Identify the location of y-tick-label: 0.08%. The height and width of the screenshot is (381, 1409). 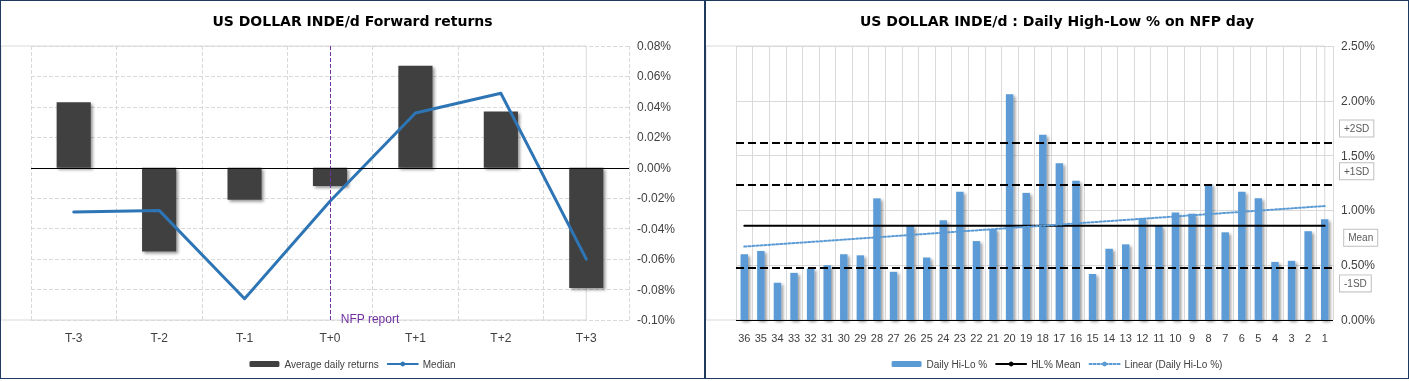
(654, 46).